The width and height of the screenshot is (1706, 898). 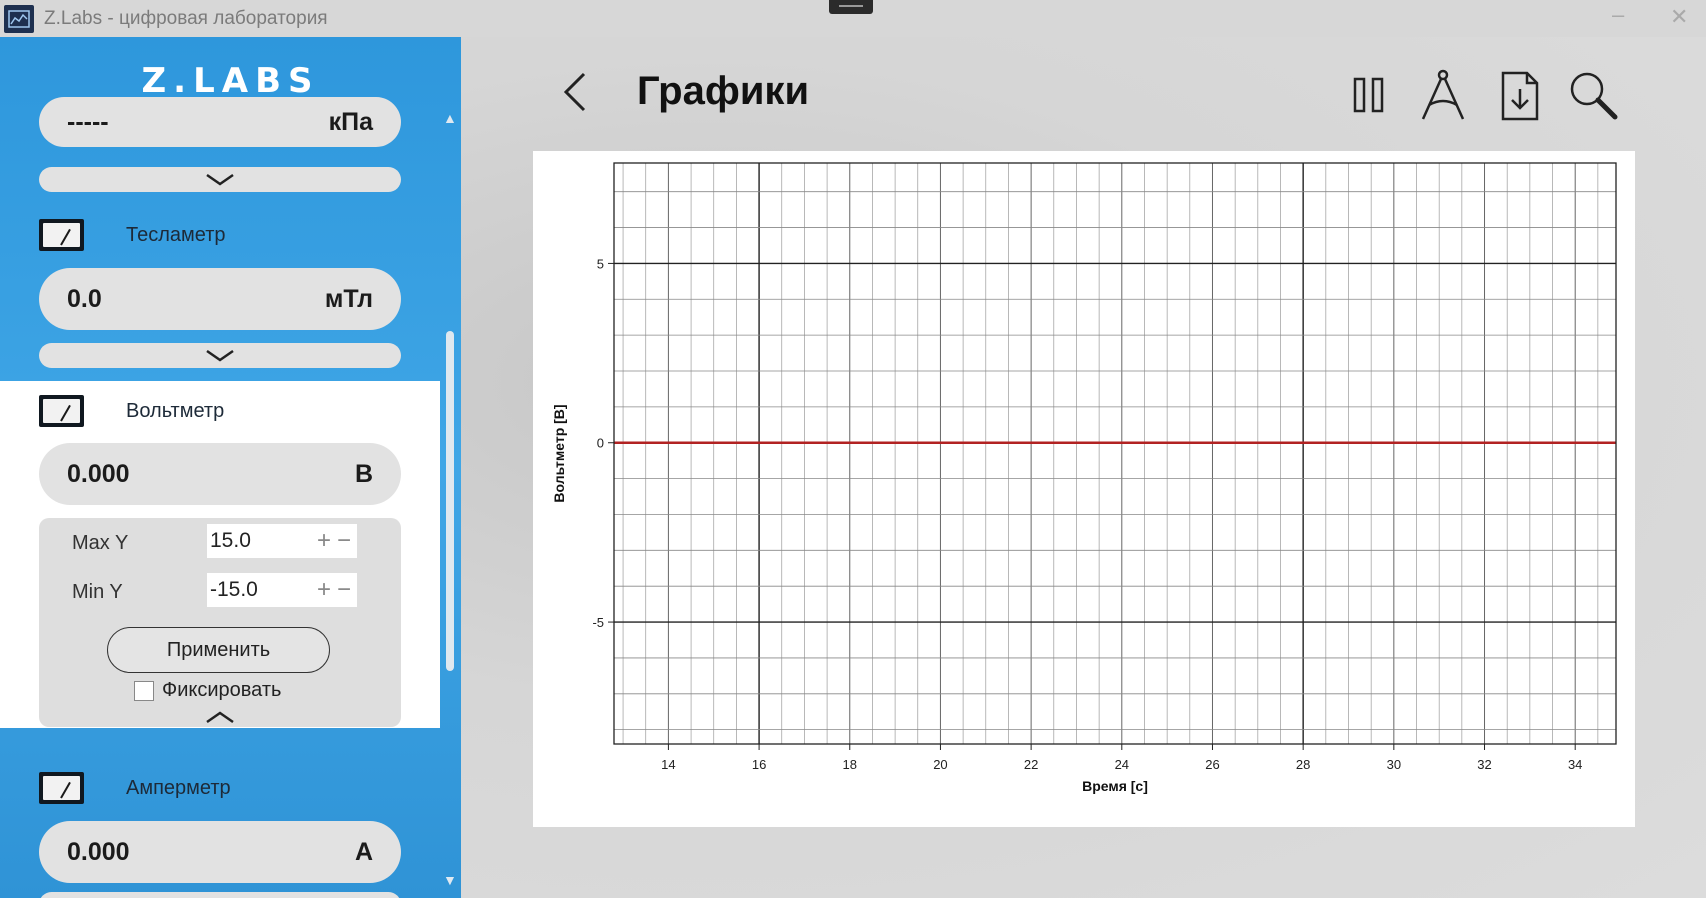 I want to click on x-tick-label: 20, so click(x=940, y=764).